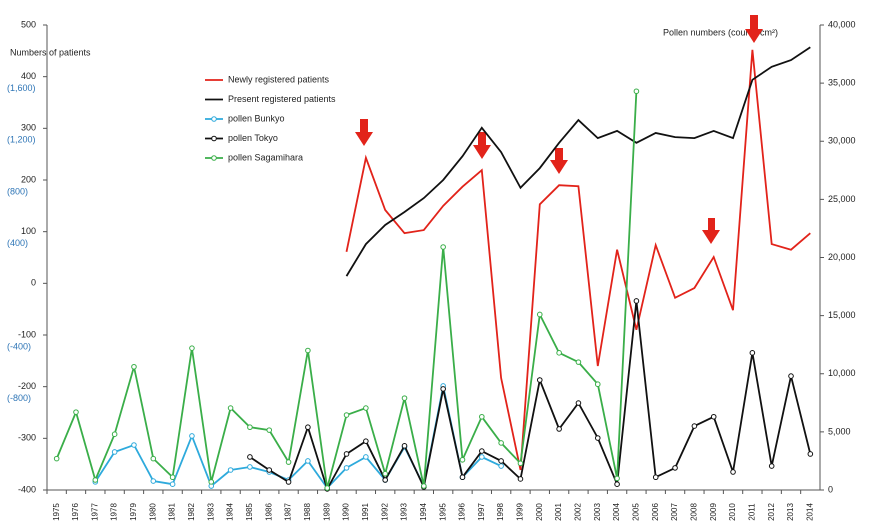 This screenshot has width=872, height=527. I want to click on x-tick-label: 1982, so click(191, 512).